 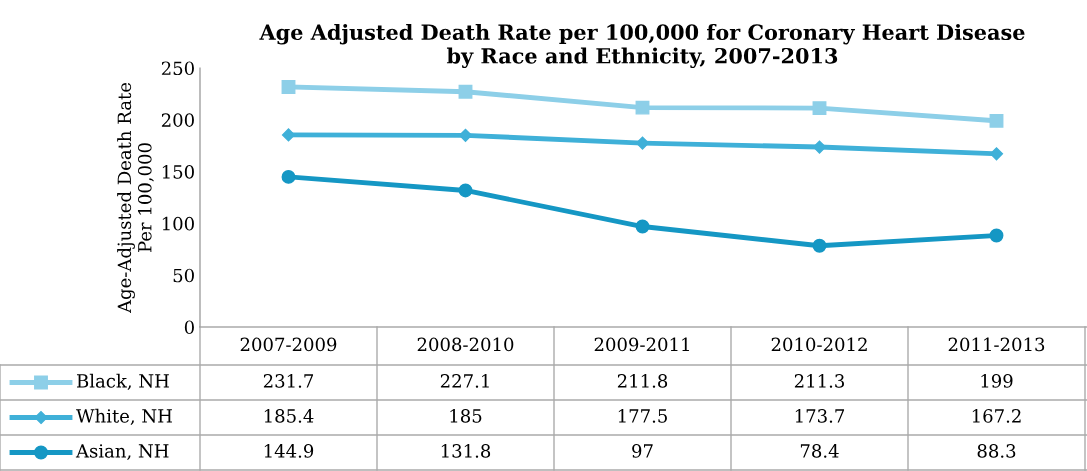 I want to click on y-tick-label: 50, so click(x=183, y=275).